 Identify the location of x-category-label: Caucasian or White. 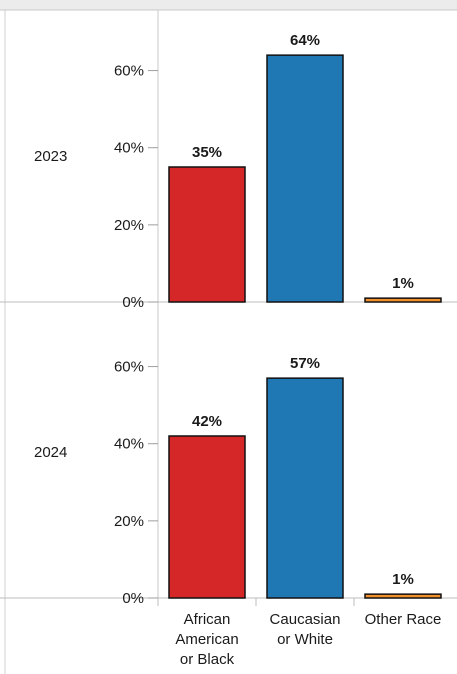
(305, 629).